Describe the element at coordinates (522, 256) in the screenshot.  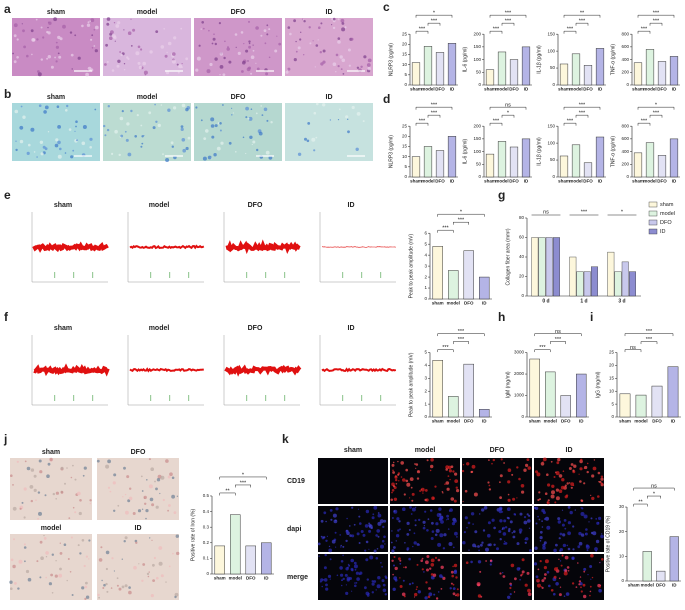
I see `y-tick-label: 40` at that location.